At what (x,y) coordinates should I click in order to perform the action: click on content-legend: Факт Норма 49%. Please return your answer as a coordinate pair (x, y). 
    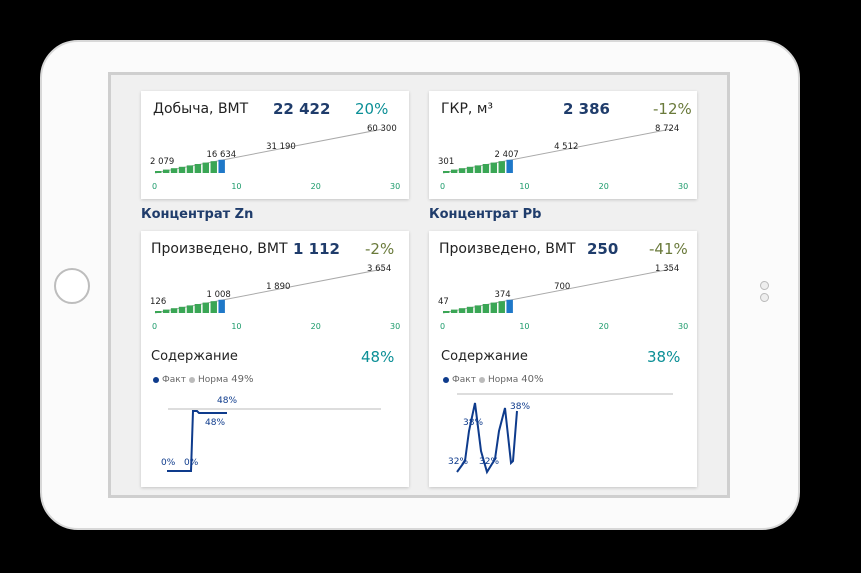
    Looking at the image, I should click on (203, 379).